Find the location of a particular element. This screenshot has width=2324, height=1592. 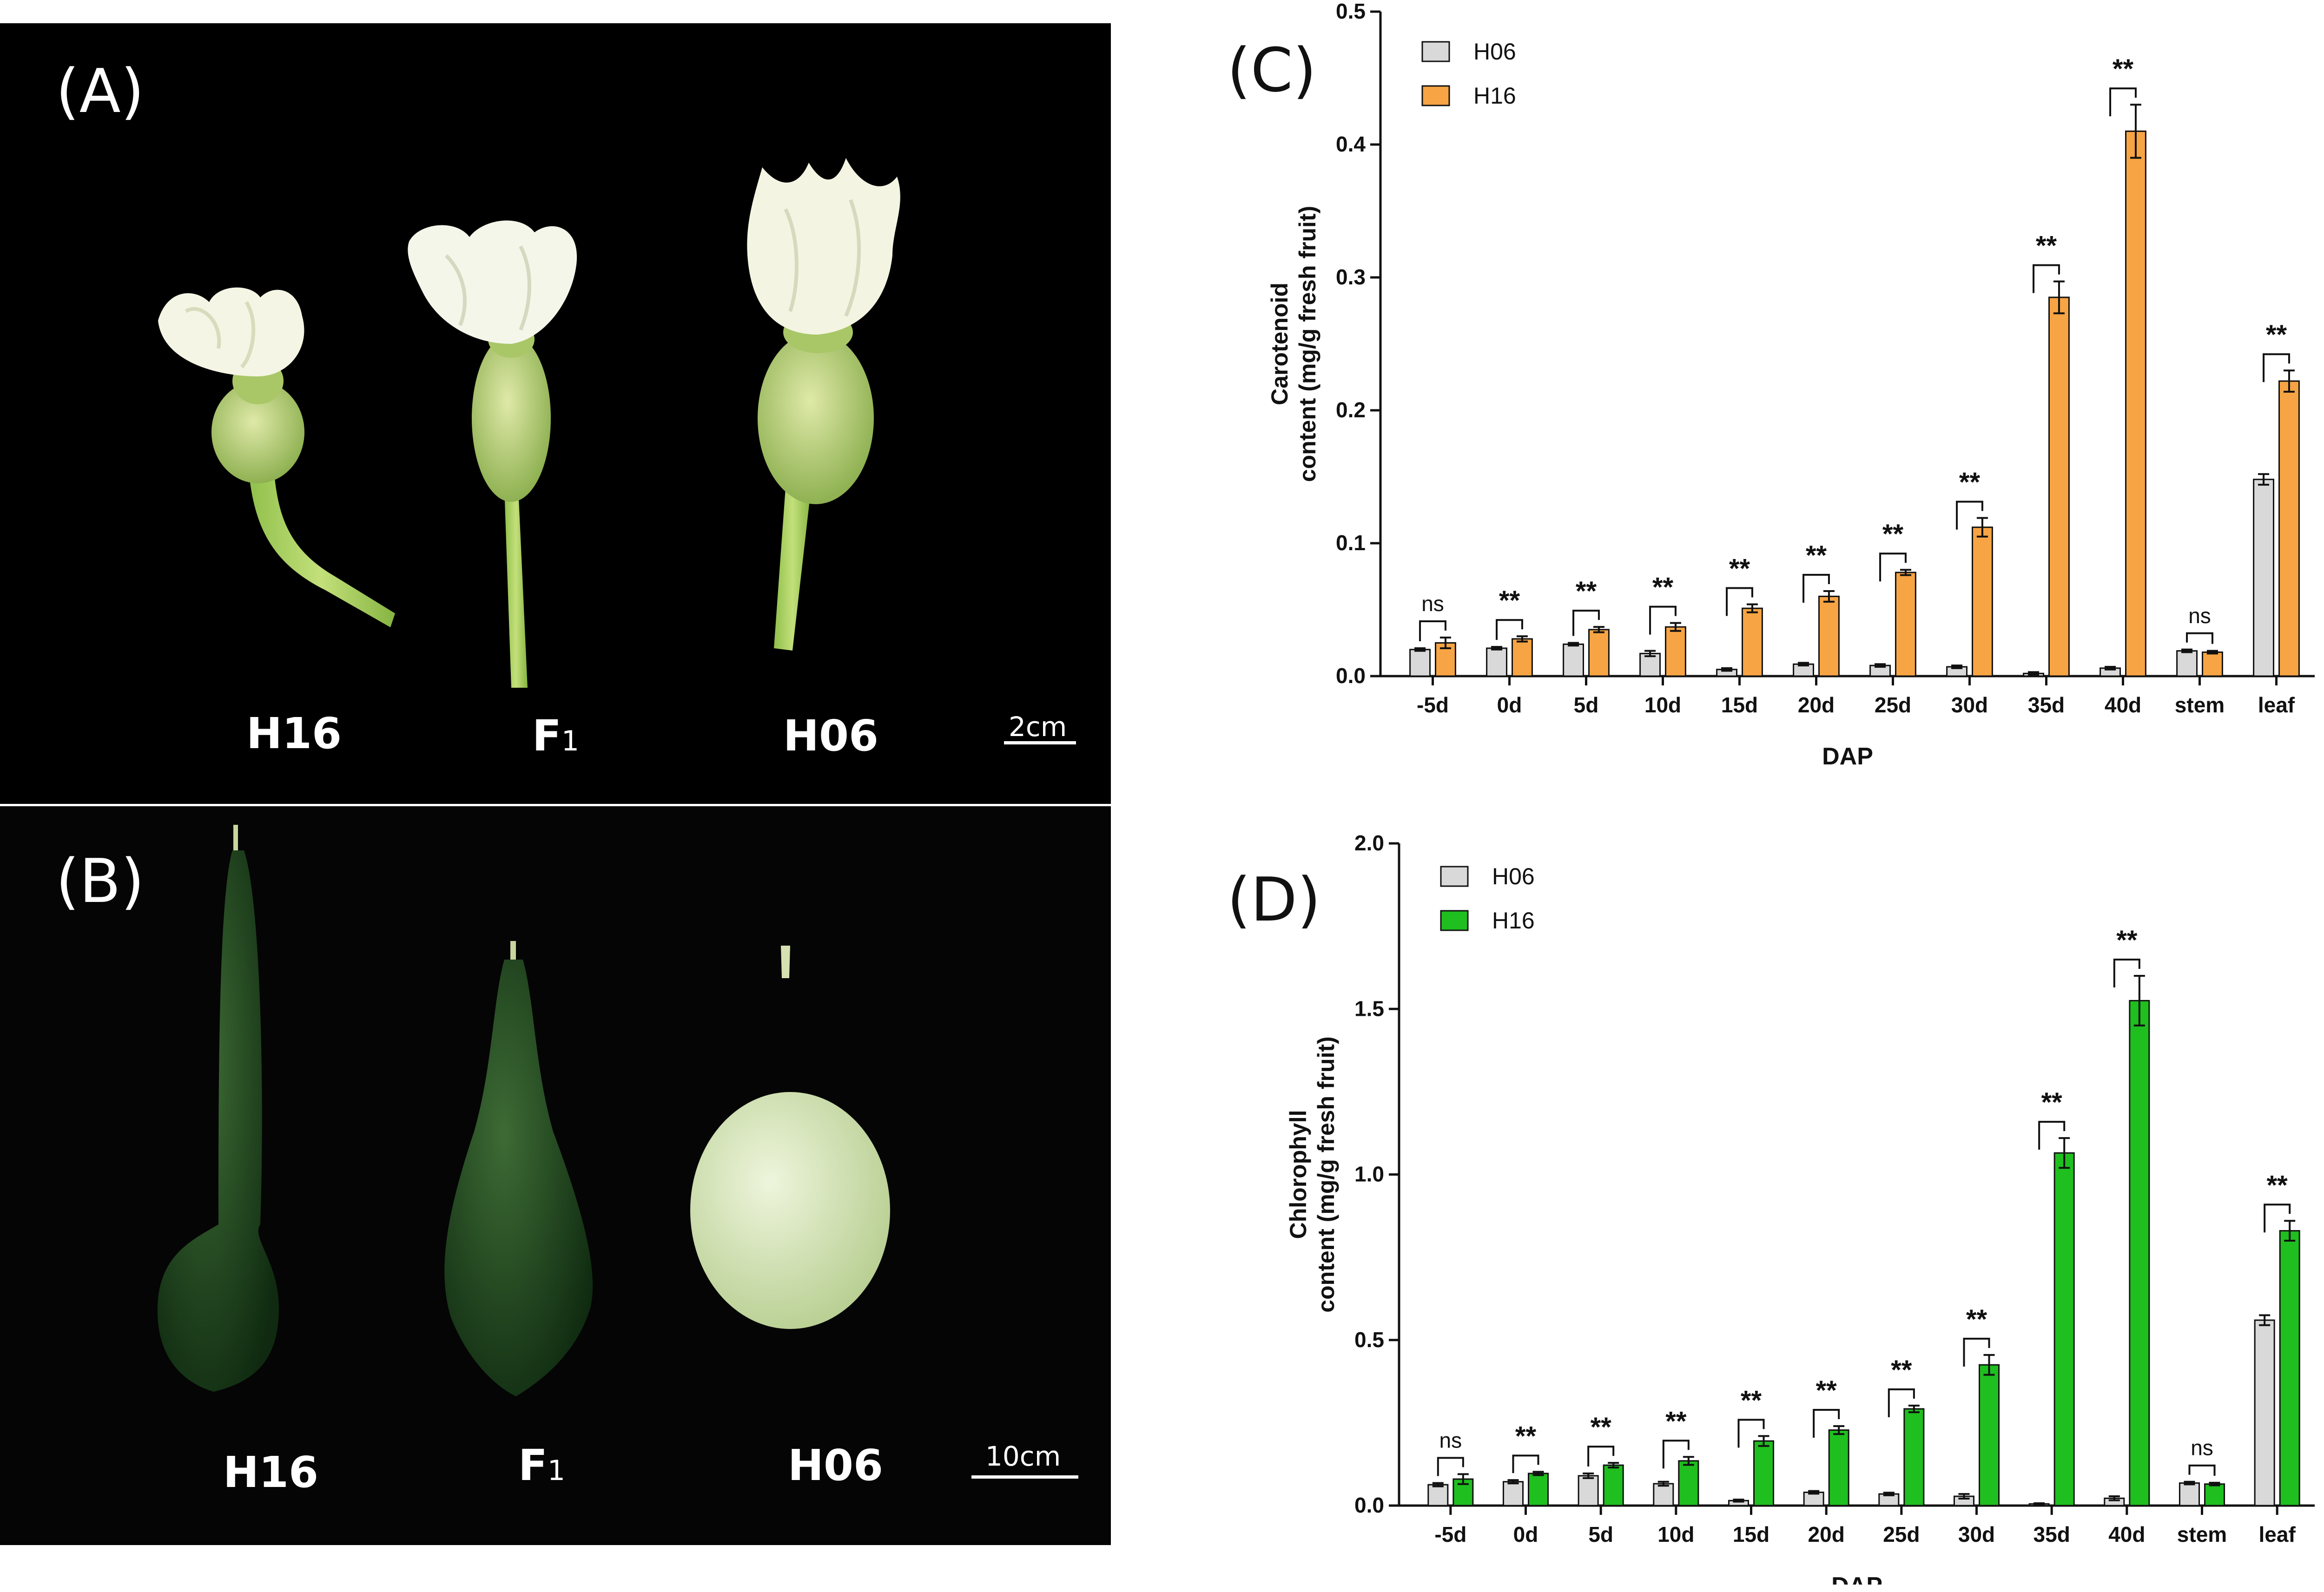

scale-bar-b is located at coordinates (1024, 1477).